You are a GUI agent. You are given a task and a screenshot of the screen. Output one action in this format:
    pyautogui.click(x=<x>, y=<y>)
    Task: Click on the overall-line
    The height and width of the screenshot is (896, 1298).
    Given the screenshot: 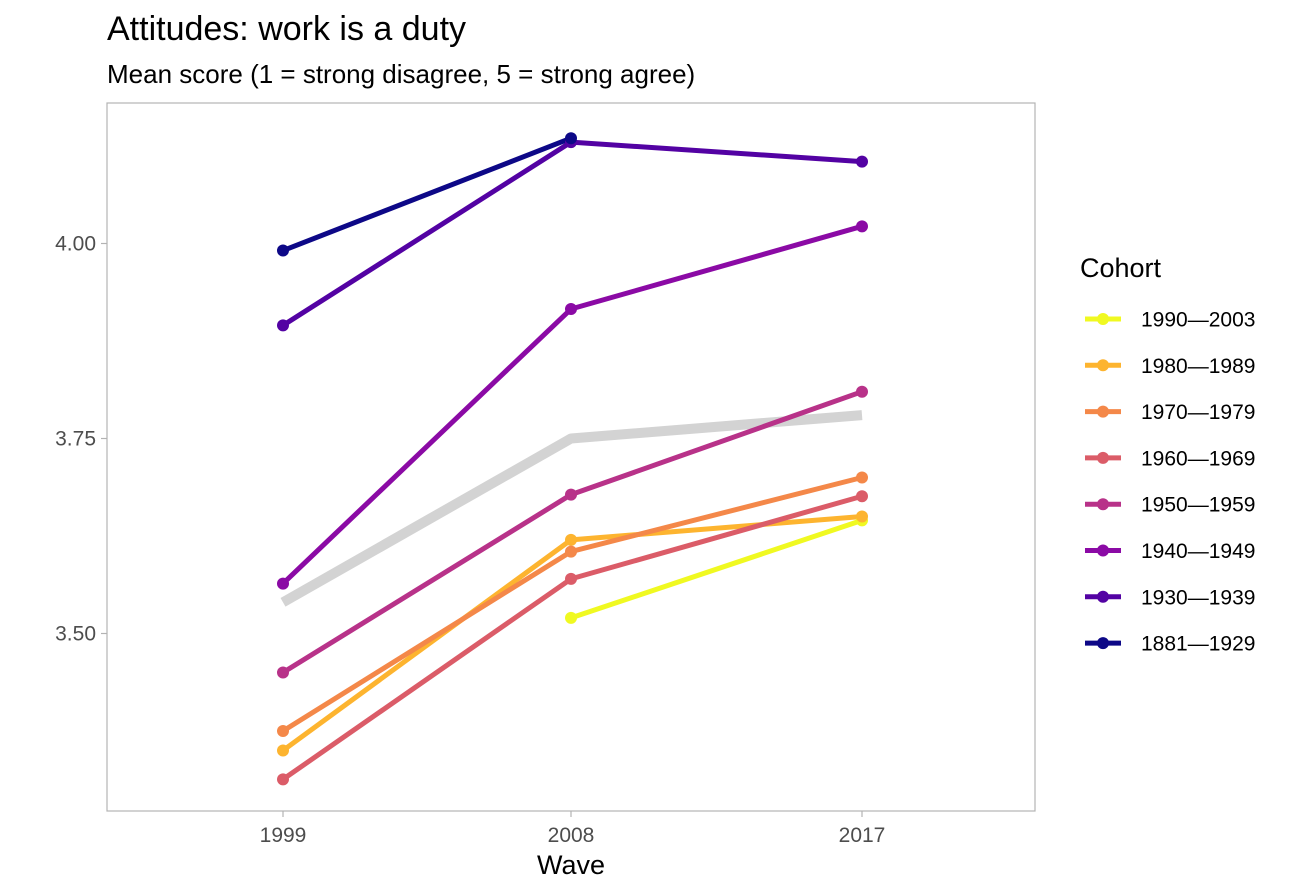 What is the action you would take?
    pyautogui.click(x=571, y=508)
    